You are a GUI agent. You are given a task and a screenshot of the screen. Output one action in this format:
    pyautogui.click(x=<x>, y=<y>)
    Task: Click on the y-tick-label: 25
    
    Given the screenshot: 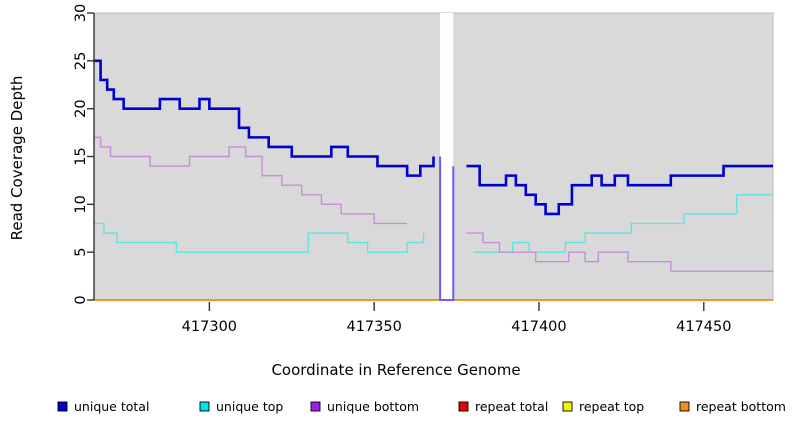 What is the action you would take?
    pyautogui.click(x=81, y=61)
    